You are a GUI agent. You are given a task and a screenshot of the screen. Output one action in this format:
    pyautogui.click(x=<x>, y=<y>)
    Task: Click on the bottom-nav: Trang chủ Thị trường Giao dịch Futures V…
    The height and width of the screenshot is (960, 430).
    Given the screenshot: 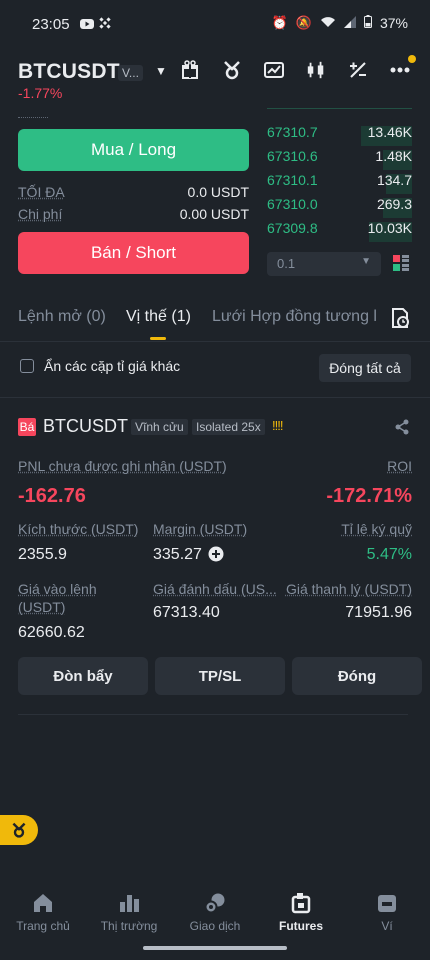 What is the action you would take?
    pyautogui.click(x=215, y=920)
    